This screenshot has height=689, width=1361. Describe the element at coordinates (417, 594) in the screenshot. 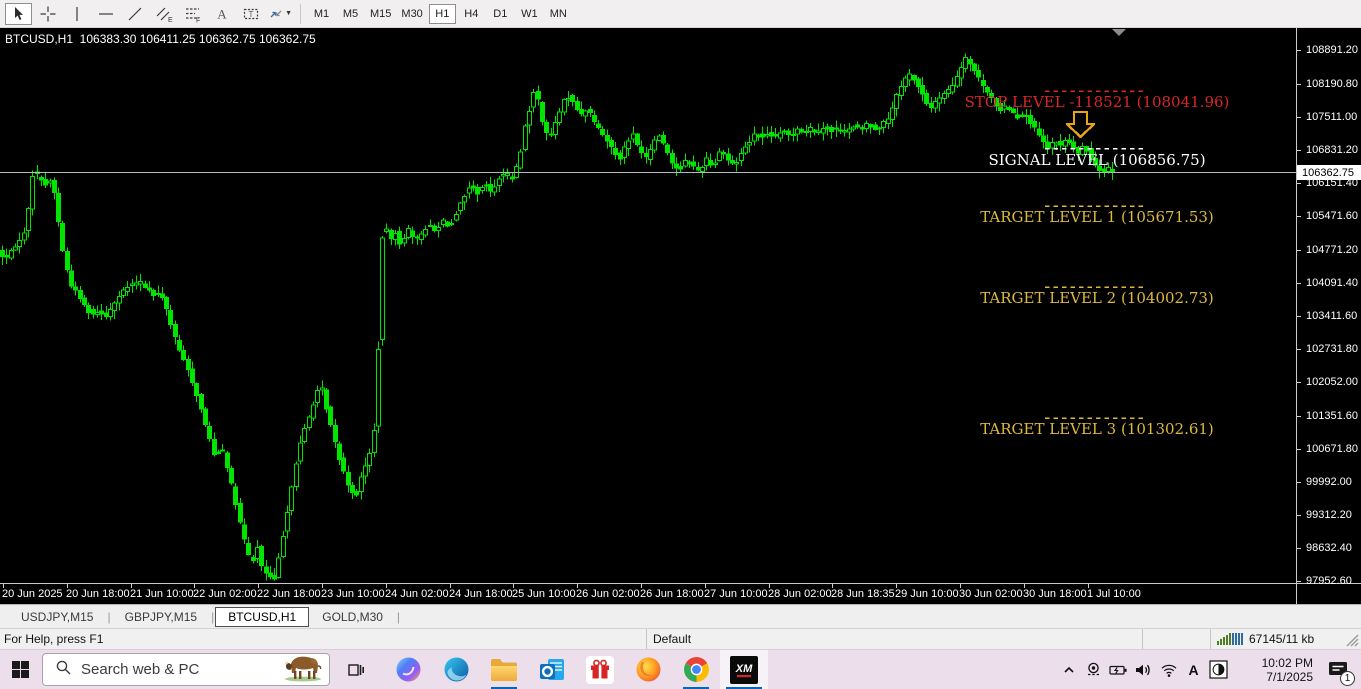

I see `time-axis-label: 24 Jun 02:00` at that location.